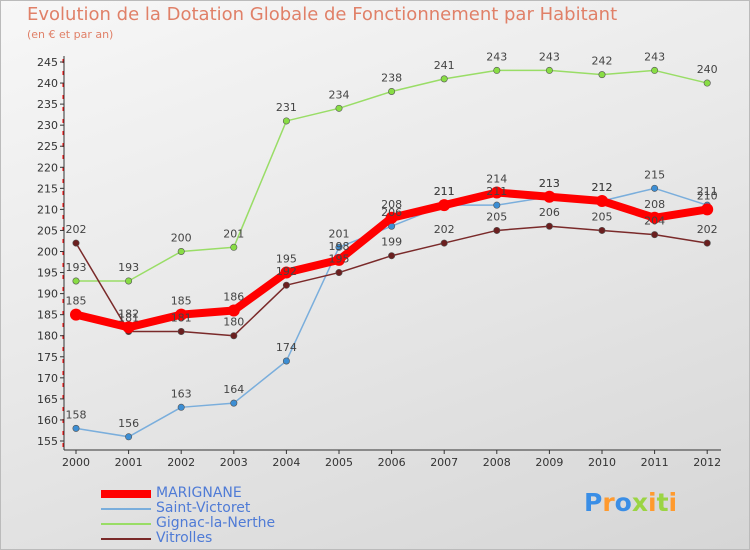  What do you see at coordinates (602, 187) in the screenshot?
I see `data-label-marignane: 212` at bounding box center [602, 187].